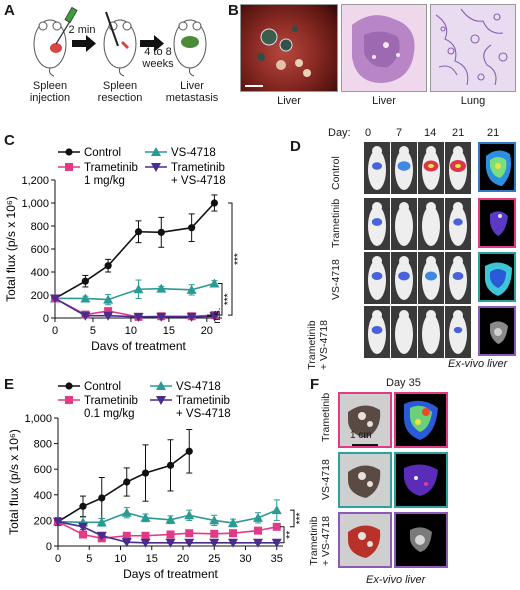  I want to click on legend-label: 0.1 mg/kg, so click(109, 414).